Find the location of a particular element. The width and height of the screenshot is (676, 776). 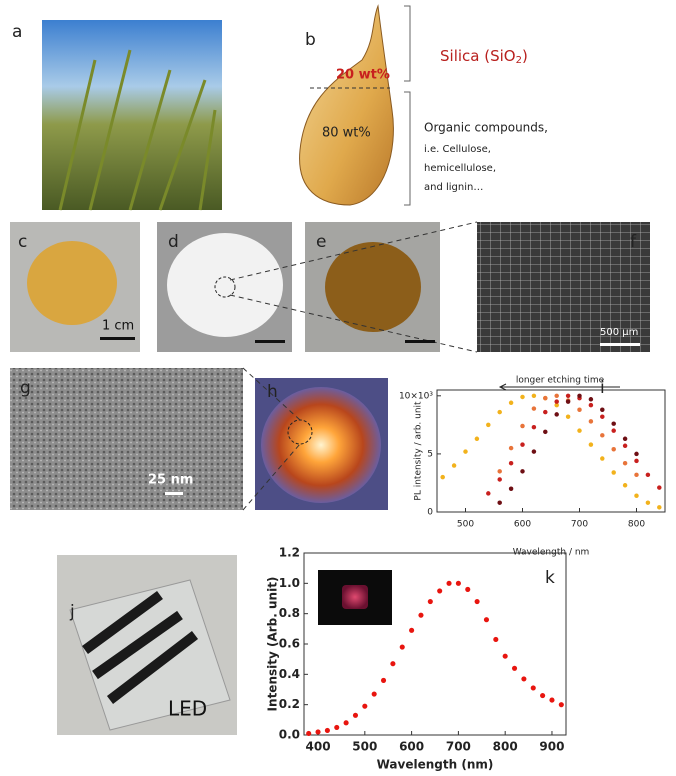

scale-label: 25 nm is located at coordinates (170, 480).